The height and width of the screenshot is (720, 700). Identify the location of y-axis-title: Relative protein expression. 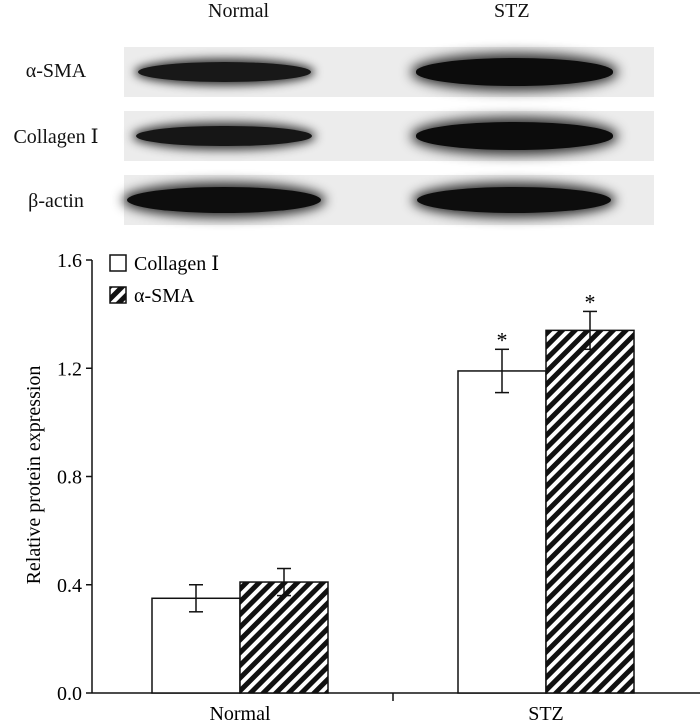
(34, 475).